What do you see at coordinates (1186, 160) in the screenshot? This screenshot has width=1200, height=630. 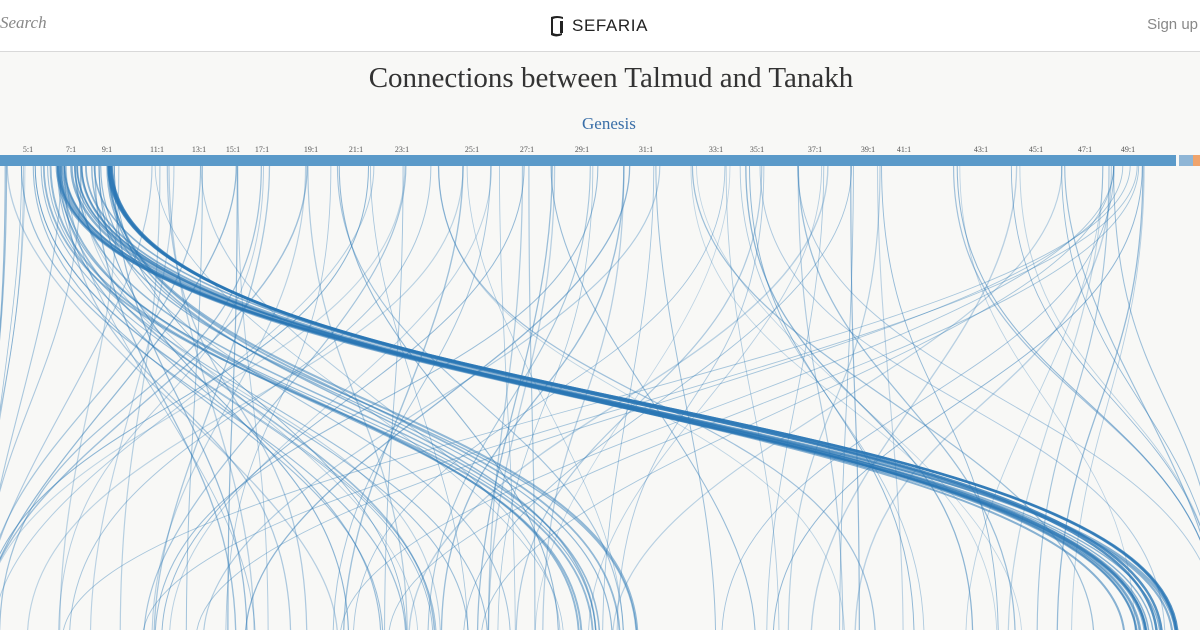 I see `next-book-bar` at bounding box center [1186, 160].